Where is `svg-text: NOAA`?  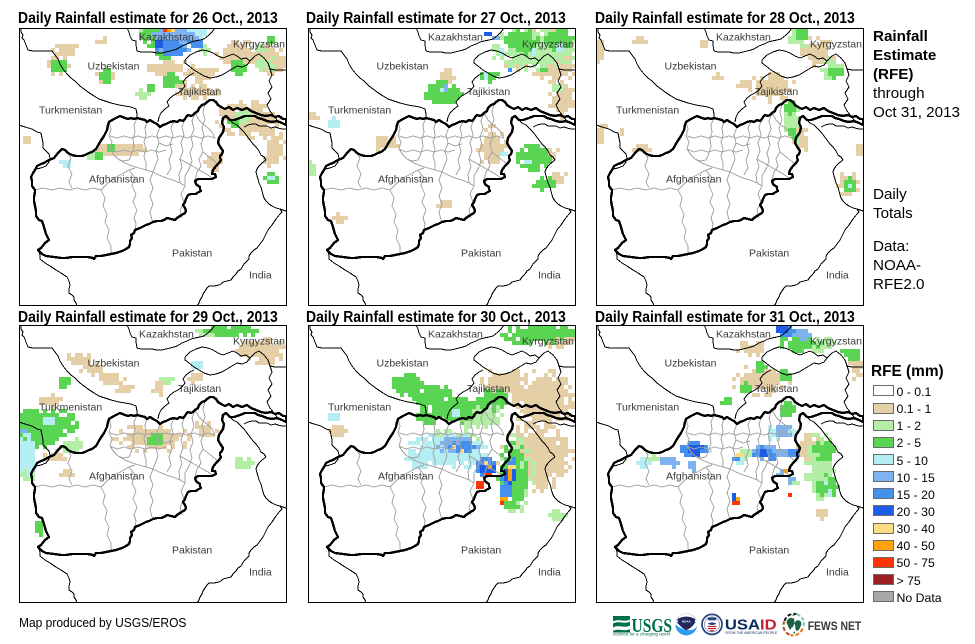
svg-text: NOAA is located at coordinates (687, 622).